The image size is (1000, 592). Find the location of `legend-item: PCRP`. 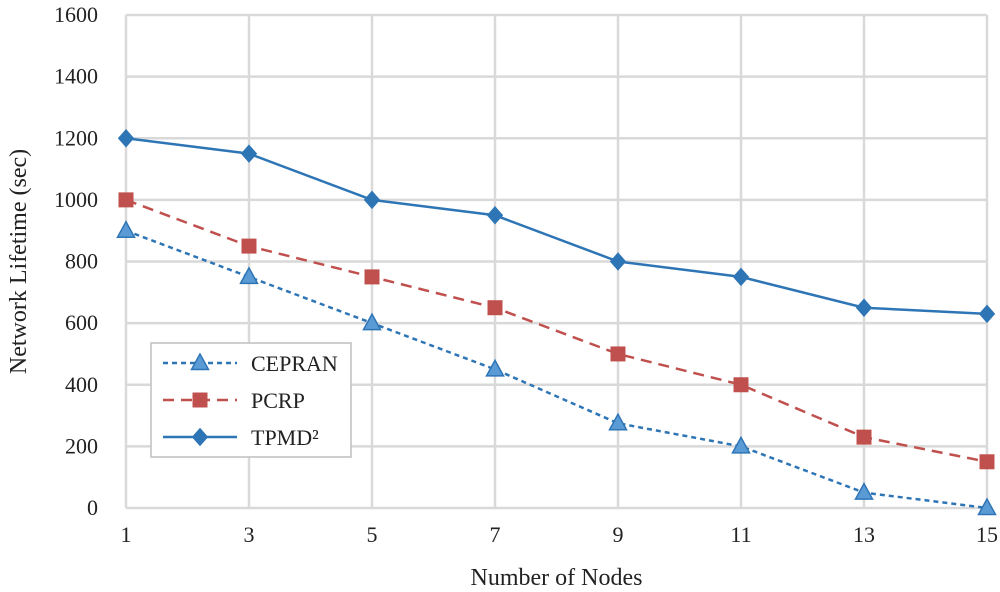

legend-item: PCRP is located at coordinates (234, 400).